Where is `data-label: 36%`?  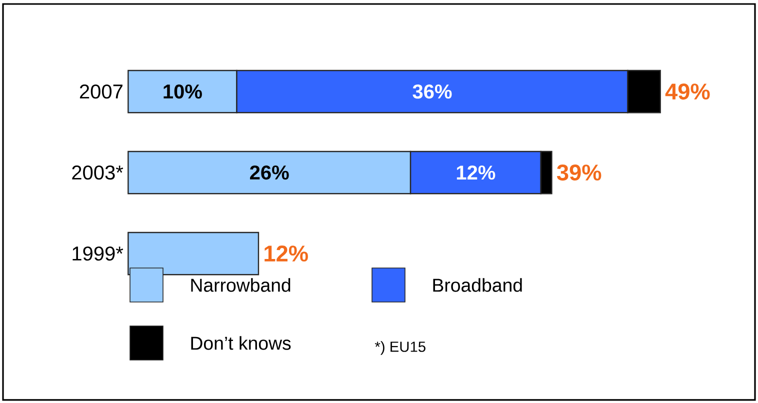 data-label: 36% is located at coordinates (432, 91).